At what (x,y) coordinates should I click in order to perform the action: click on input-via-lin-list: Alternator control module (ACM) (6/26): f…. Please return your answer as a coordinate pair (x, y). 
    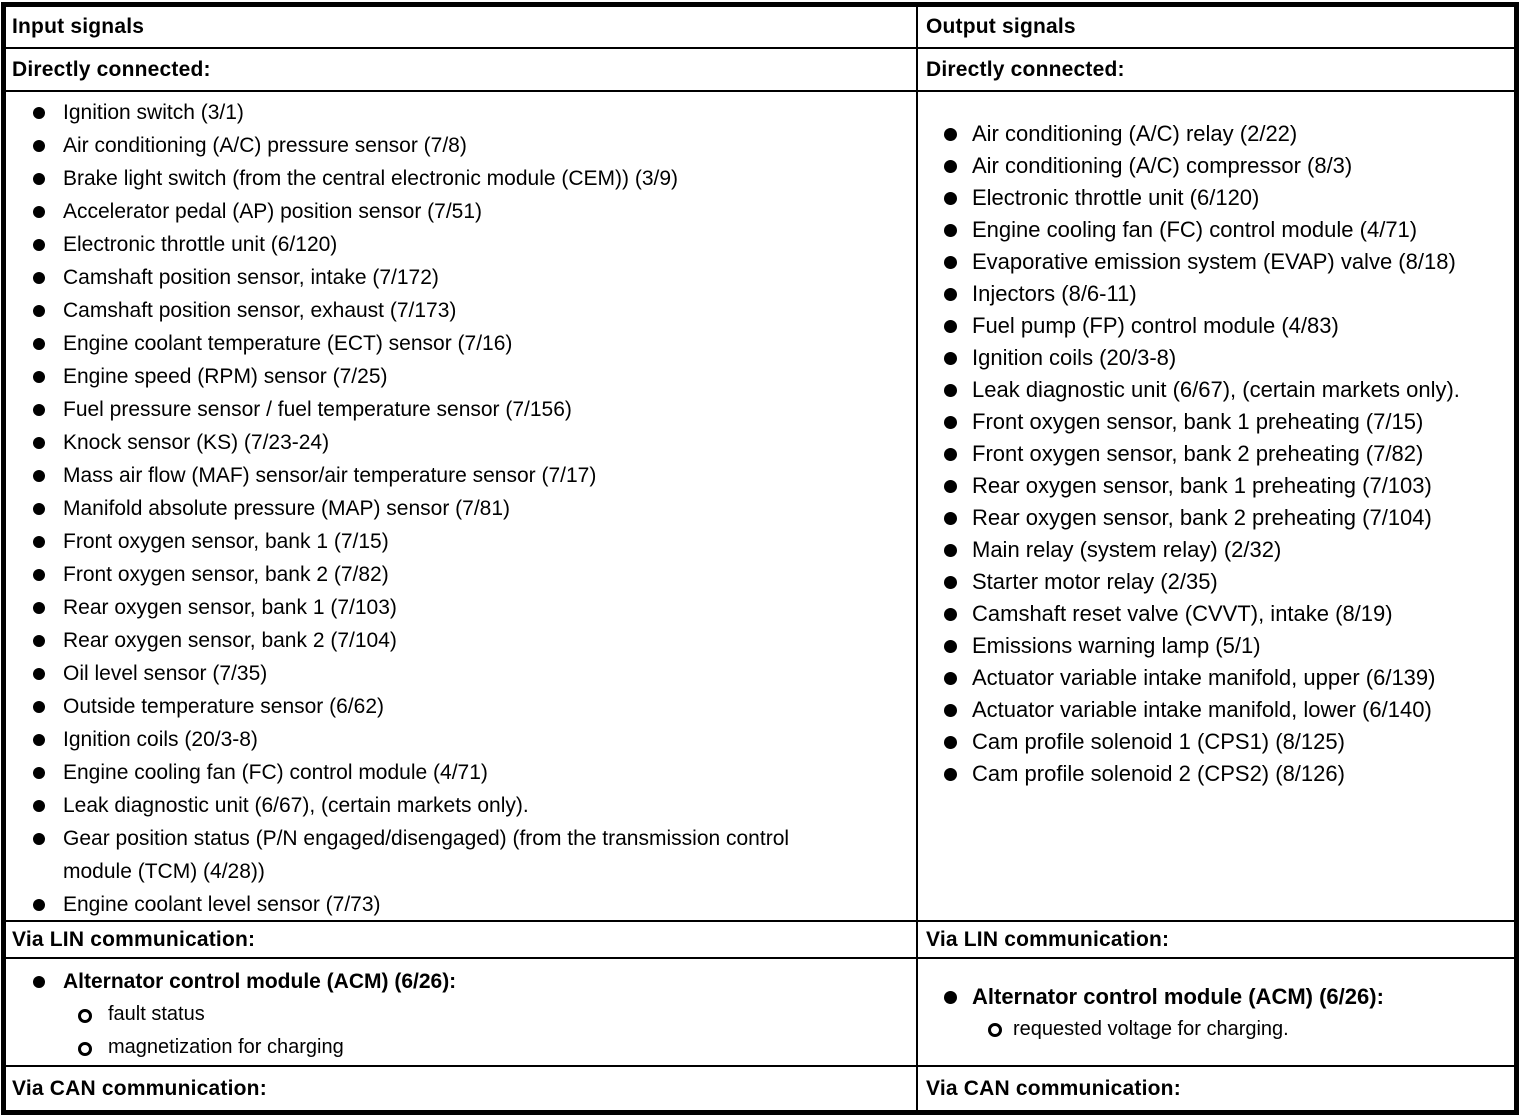
    Looking at the image, I should click on (462, 1013).